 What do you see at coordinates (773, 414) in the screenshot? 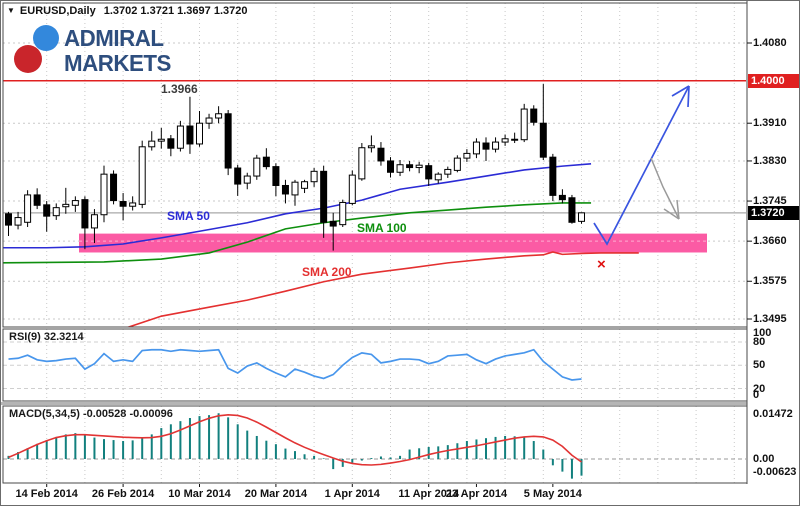
I see `macd-tick-label: 0.01472` at bounding box center [773, 414].